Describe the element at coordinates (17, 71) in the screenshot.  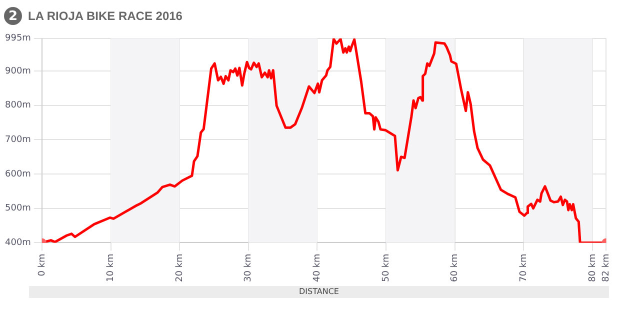
I see `y-tick-label: 900m` at that location.